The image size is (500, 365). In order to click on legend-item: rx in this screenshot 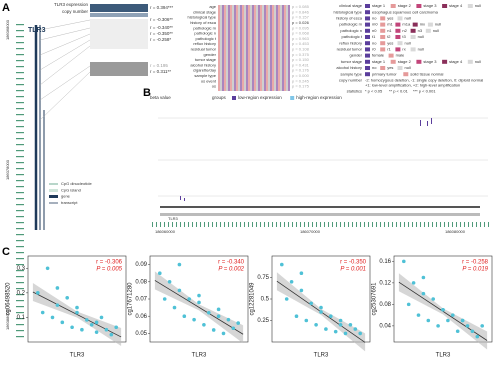, I will do `click(403, 48)`.